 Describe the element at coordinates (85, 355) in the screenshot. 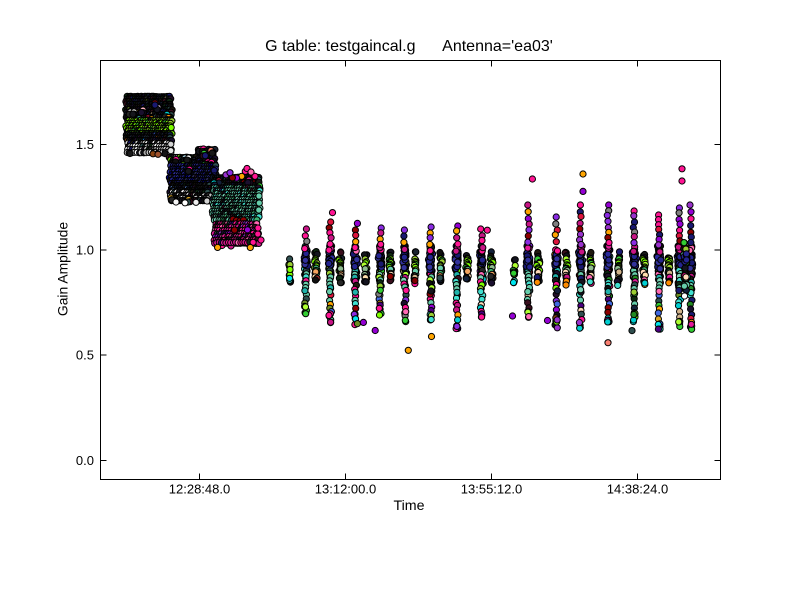

I see `svg-text: 0.5` at that location.